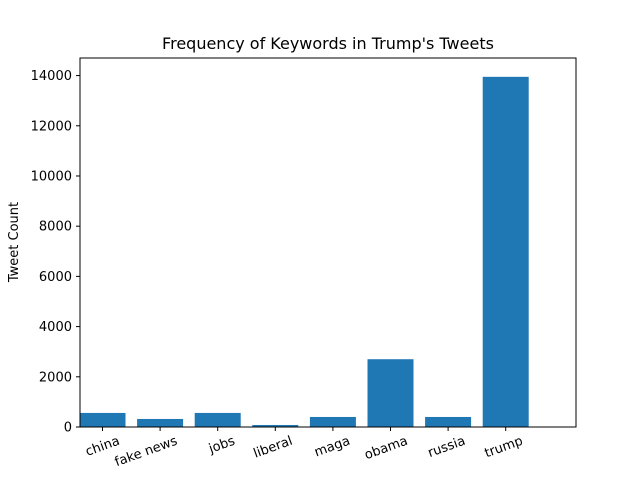 This screenshot has height=484, width=640. What do you see at coordinates (333, 447) in the screenshot?
I see `x-tick-label: maga` at bounding box center [333, 447].